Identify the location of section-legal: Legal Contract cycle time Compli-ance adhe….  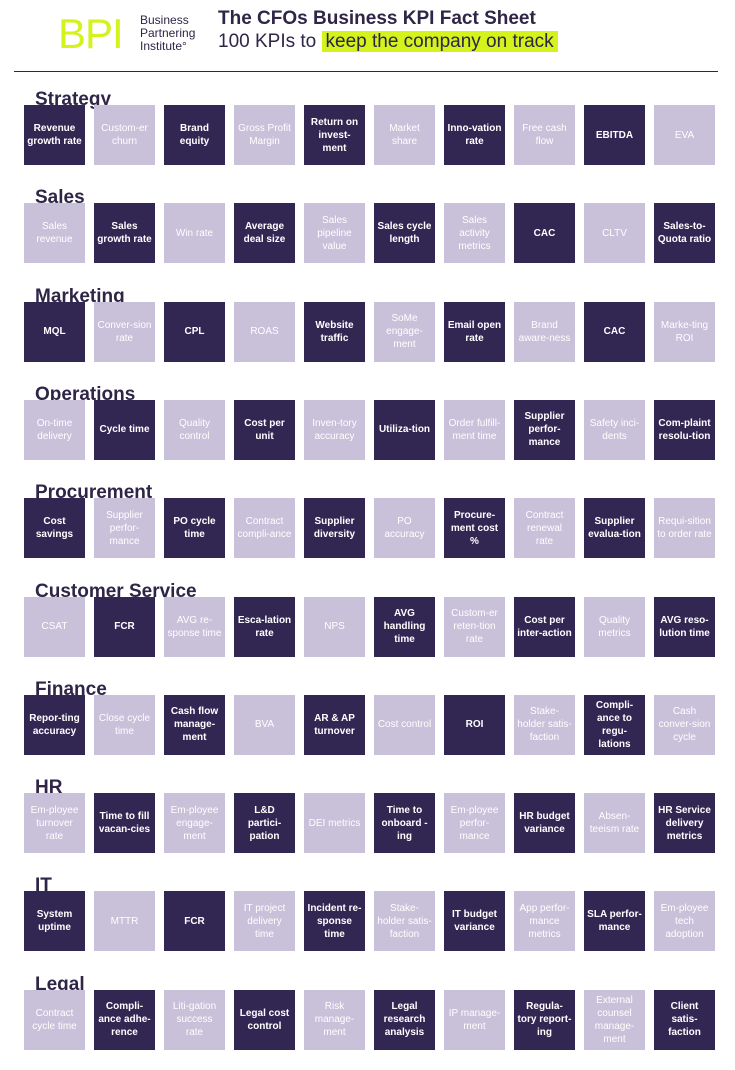
(367, 1021).